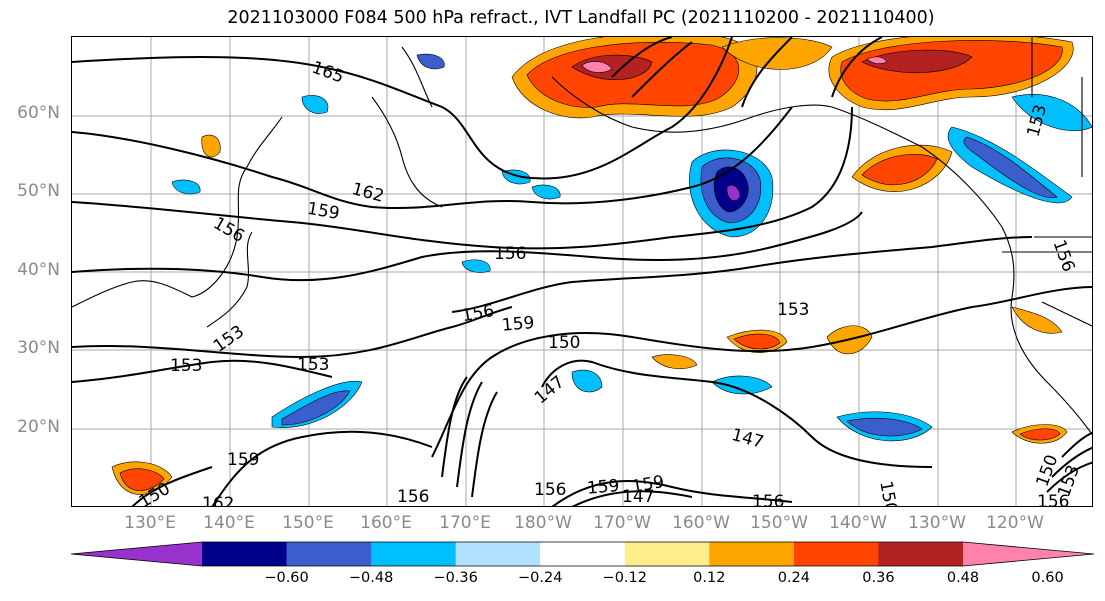  What do you see at coordinates (465, 523) in the screenshot?
I see `lon-label: 170°E` at bounding box center [465, 523].